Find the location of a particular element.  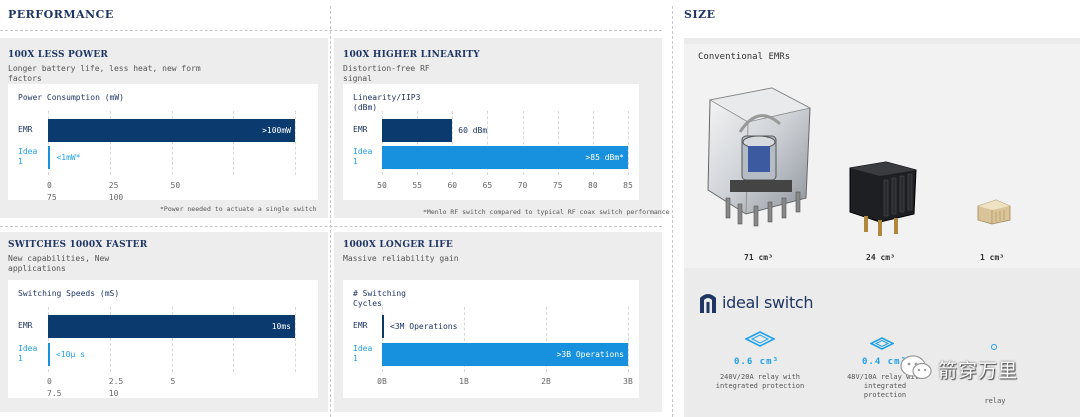

panel-title-speed: SWITCHES 1000X FASTER is located at coordinates (78, 245).